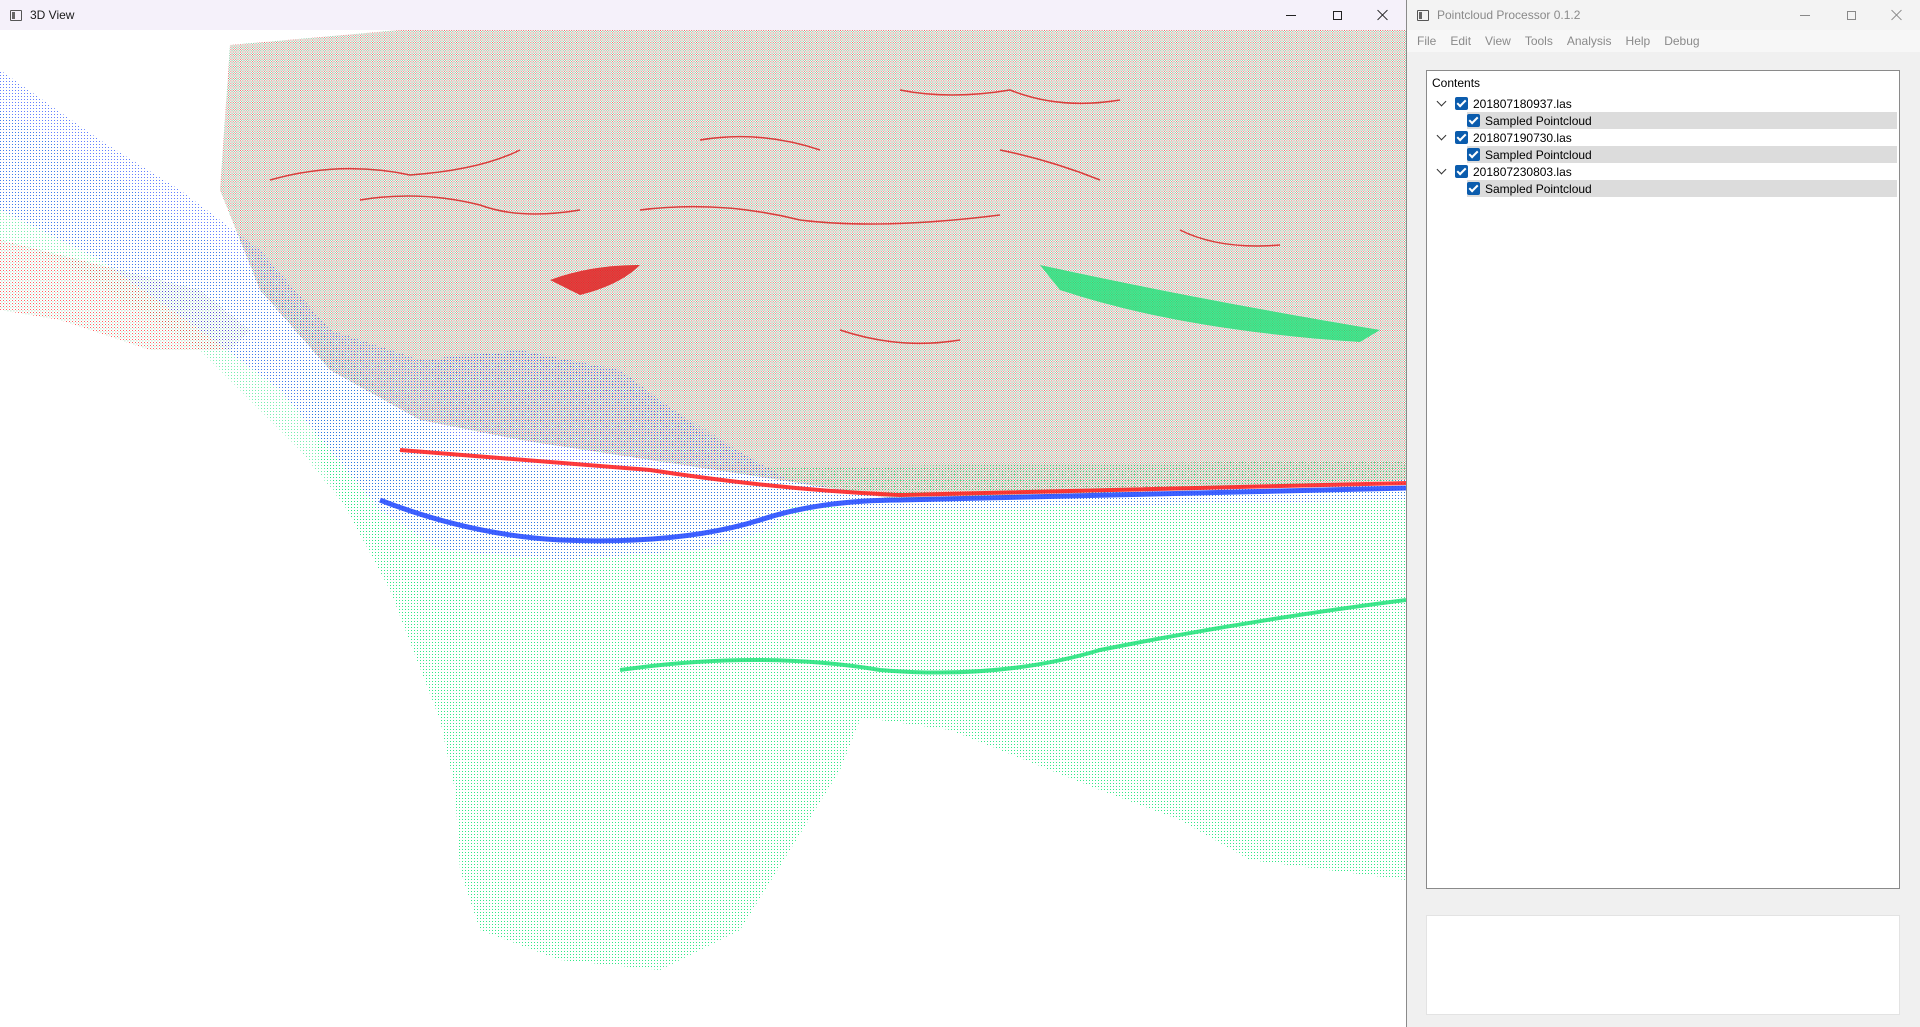  Describe the element at coordinates (595, 280) in the screenshot. I see `red-blob` at that location.